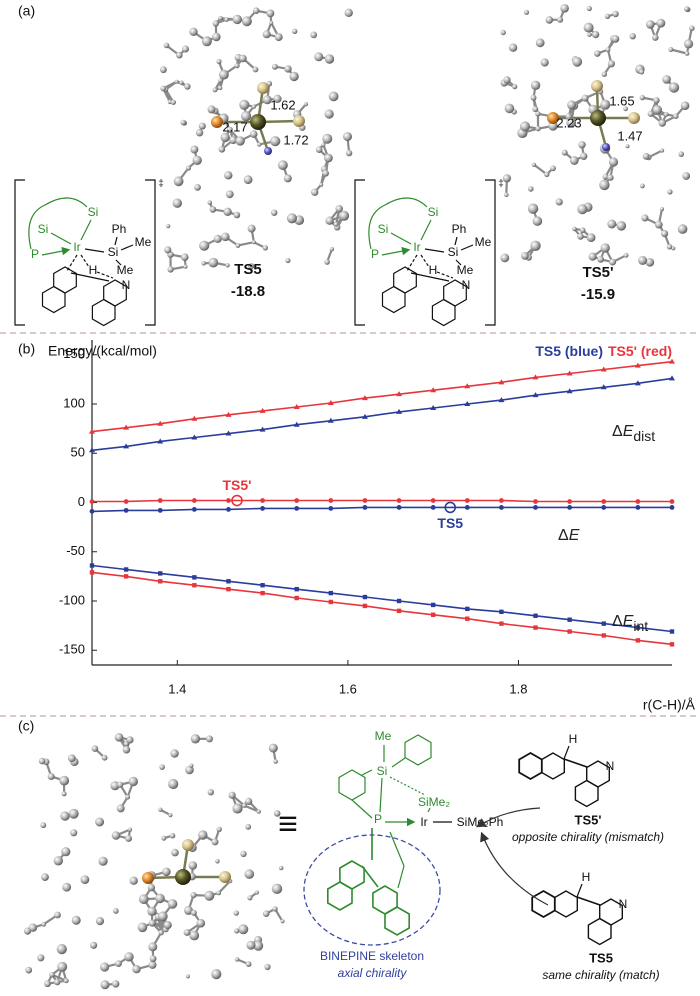  I want to click on distance-label: 2.23, so click(568, 122).